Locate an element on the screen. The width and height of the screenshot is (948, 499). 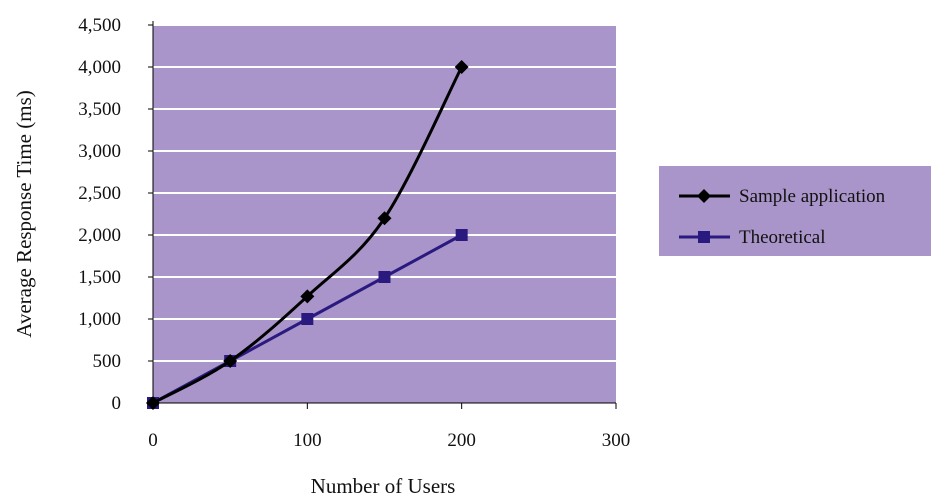
legend-label: Sample application is located at coordinates (812, 196).